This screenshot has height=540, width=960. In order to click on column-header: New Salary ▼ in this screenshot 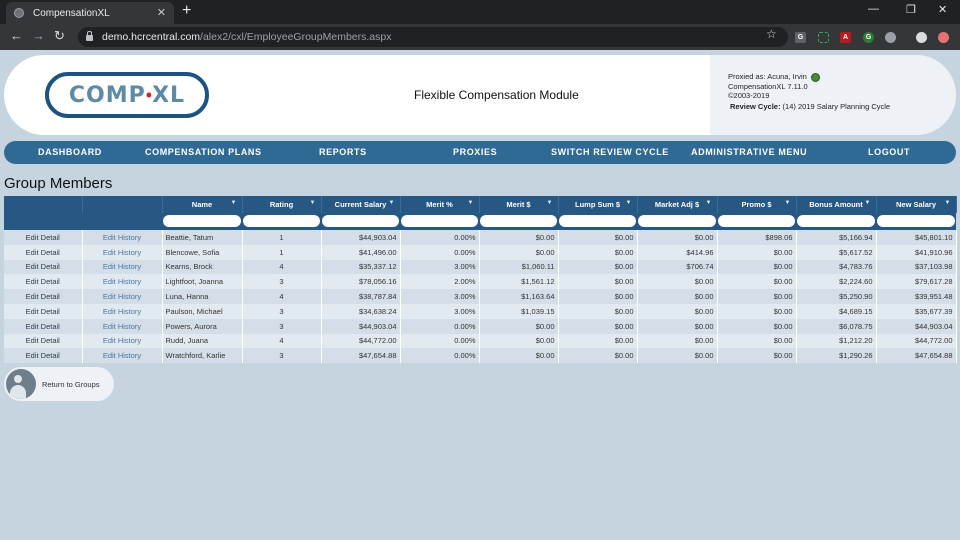, I will do `click(916, 204)`.